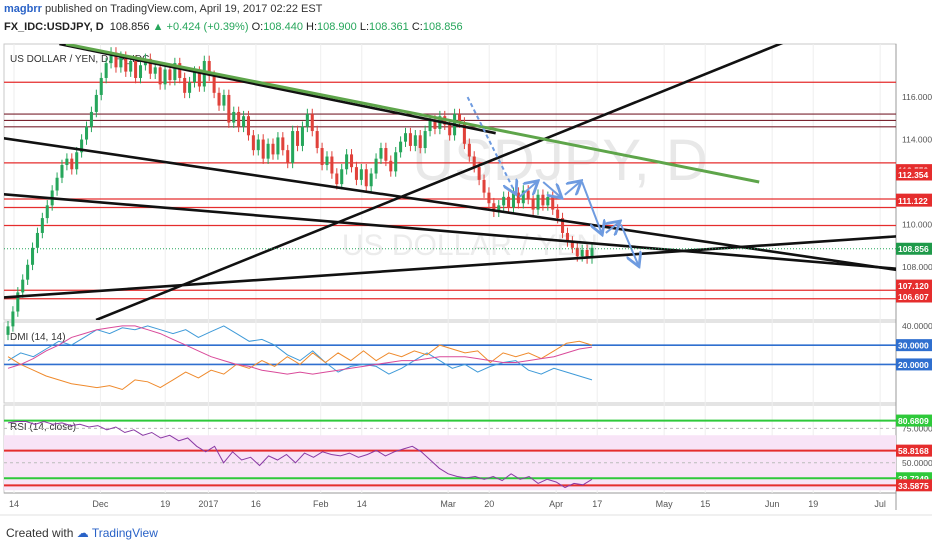 This screenshot has height=555, width=932. Describe the element at coordinates (913, 479) in the screenshot. I see `rsi-level-badge: 38.7249` at that location.